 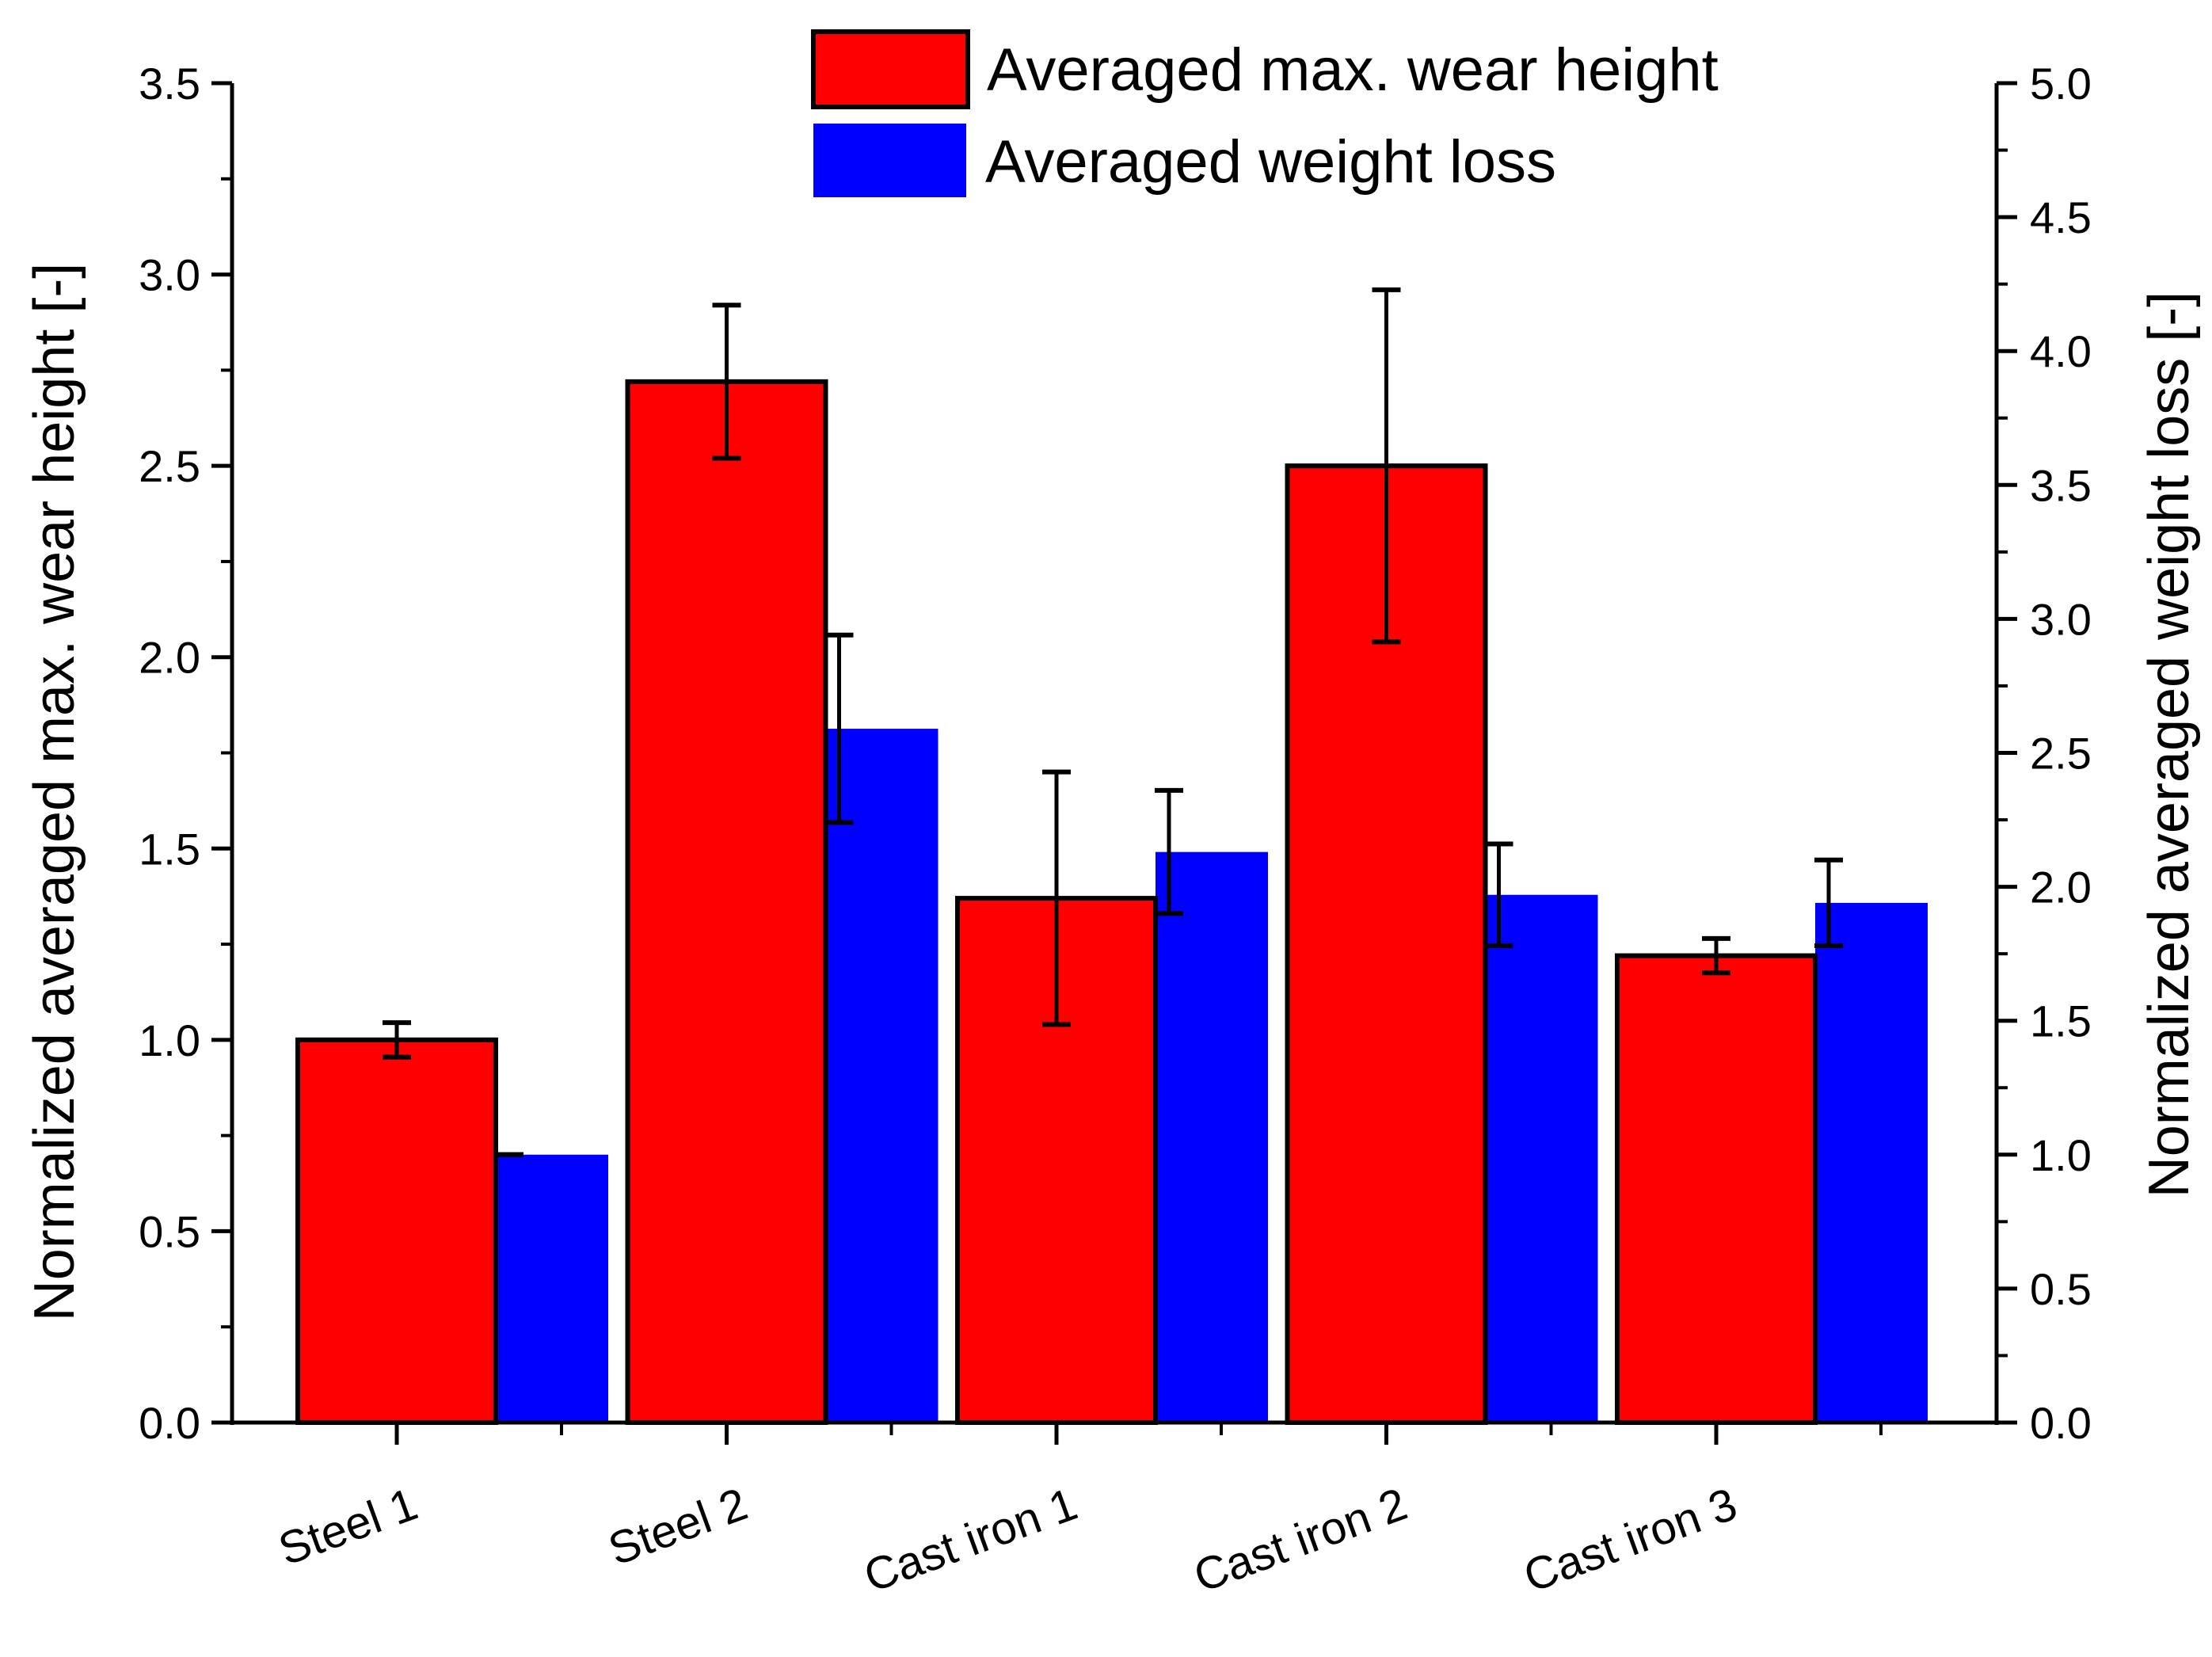 I want to click on y-left-tick-label-3: 1.5, so click(x=169, y=849).